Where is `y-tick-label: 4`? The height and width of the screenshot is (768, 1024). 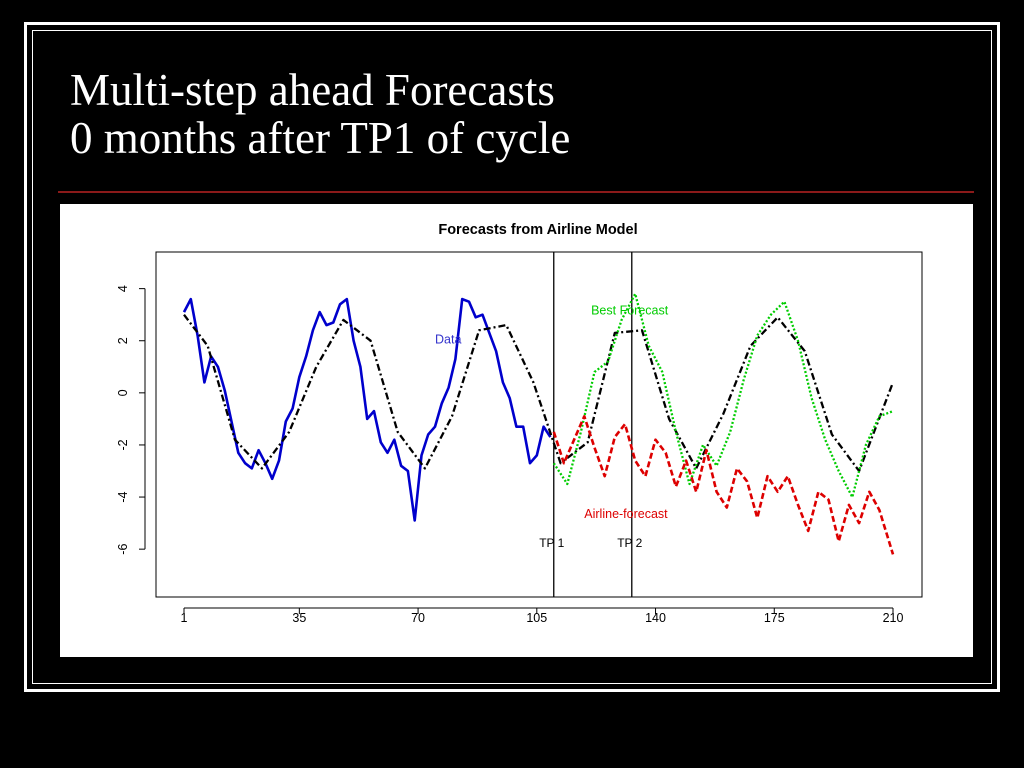
y-tick-label: 4 is located at coordinates (123, 288).